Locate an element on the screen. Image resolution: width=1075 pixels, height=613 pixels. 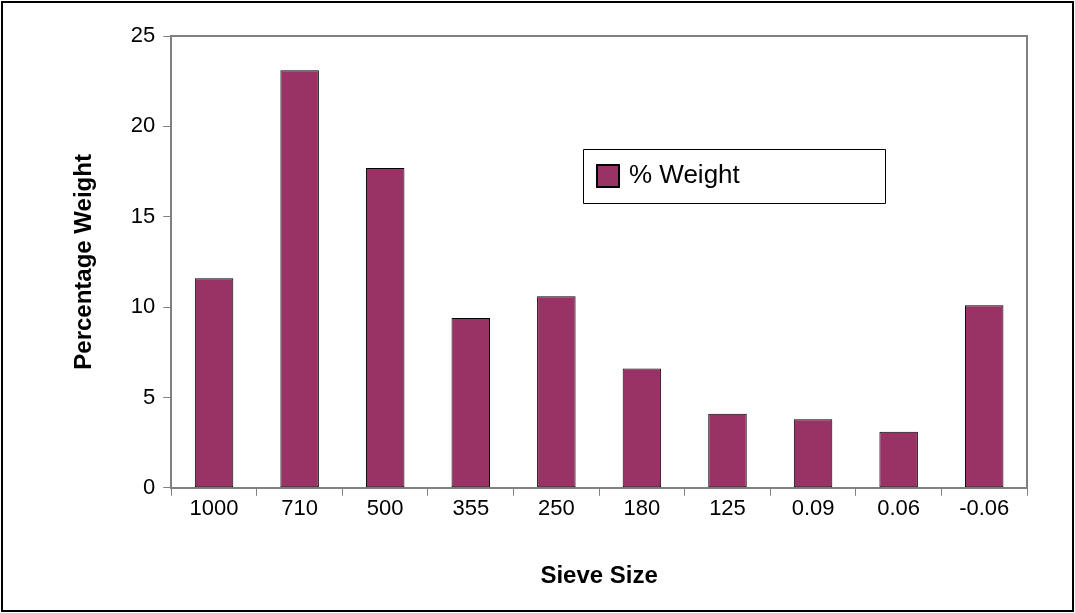
y-tick-label: 10 is located at coordinates (143, 306).